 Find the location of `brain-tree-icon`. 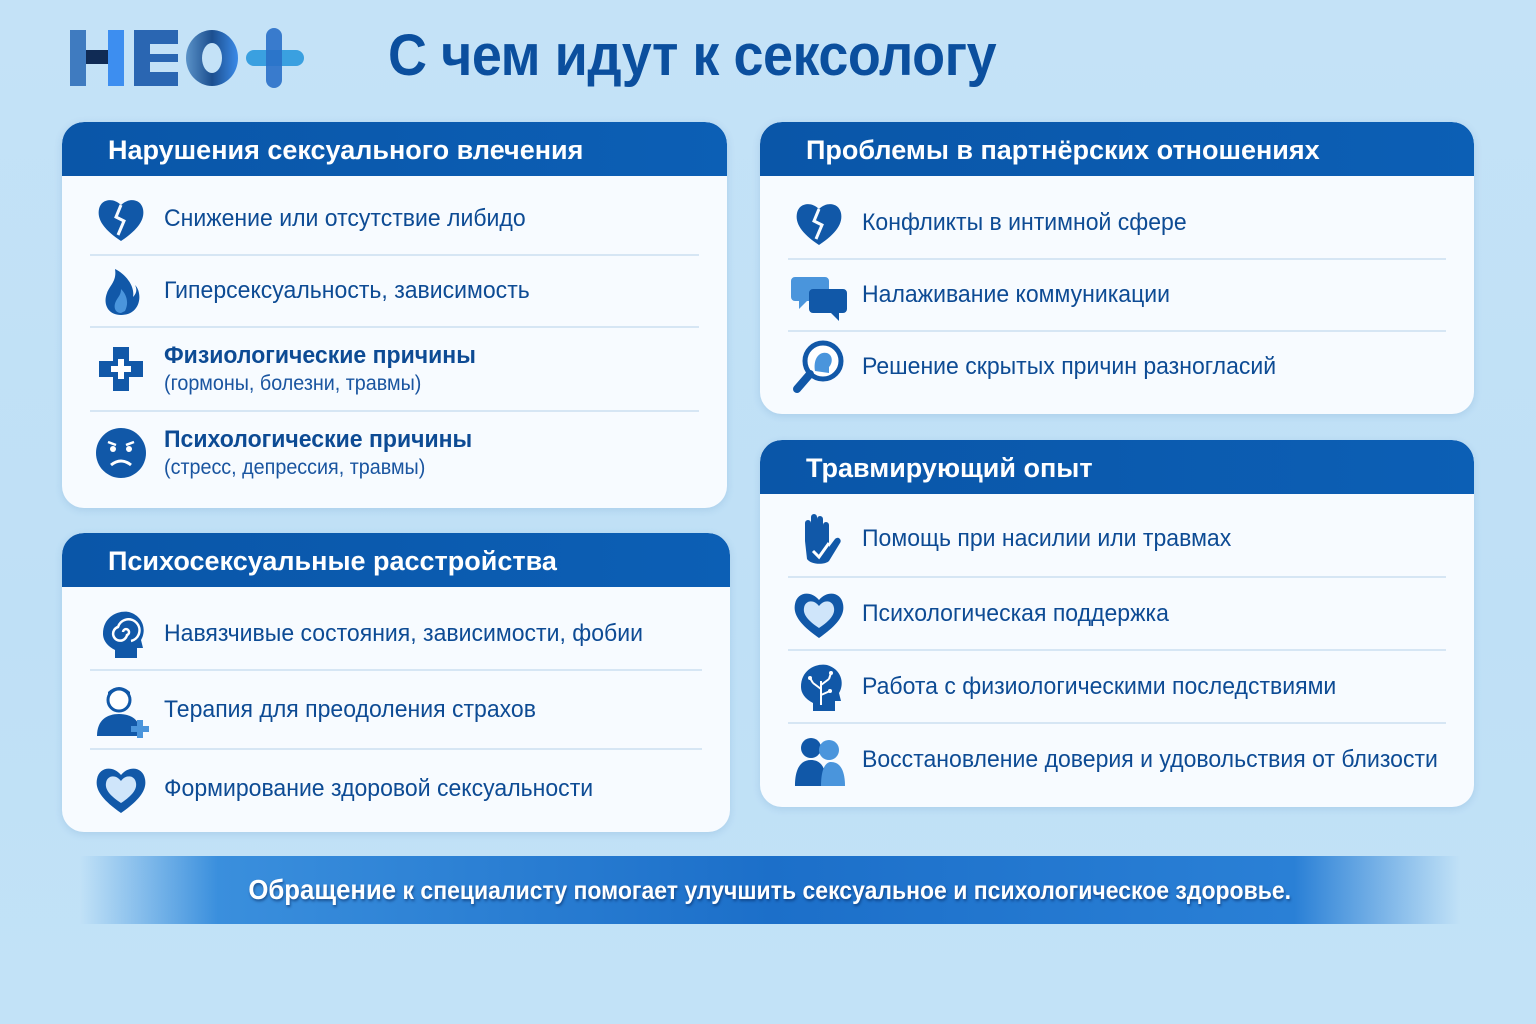

brain-tree-icon is located at coordinates (819, 687).